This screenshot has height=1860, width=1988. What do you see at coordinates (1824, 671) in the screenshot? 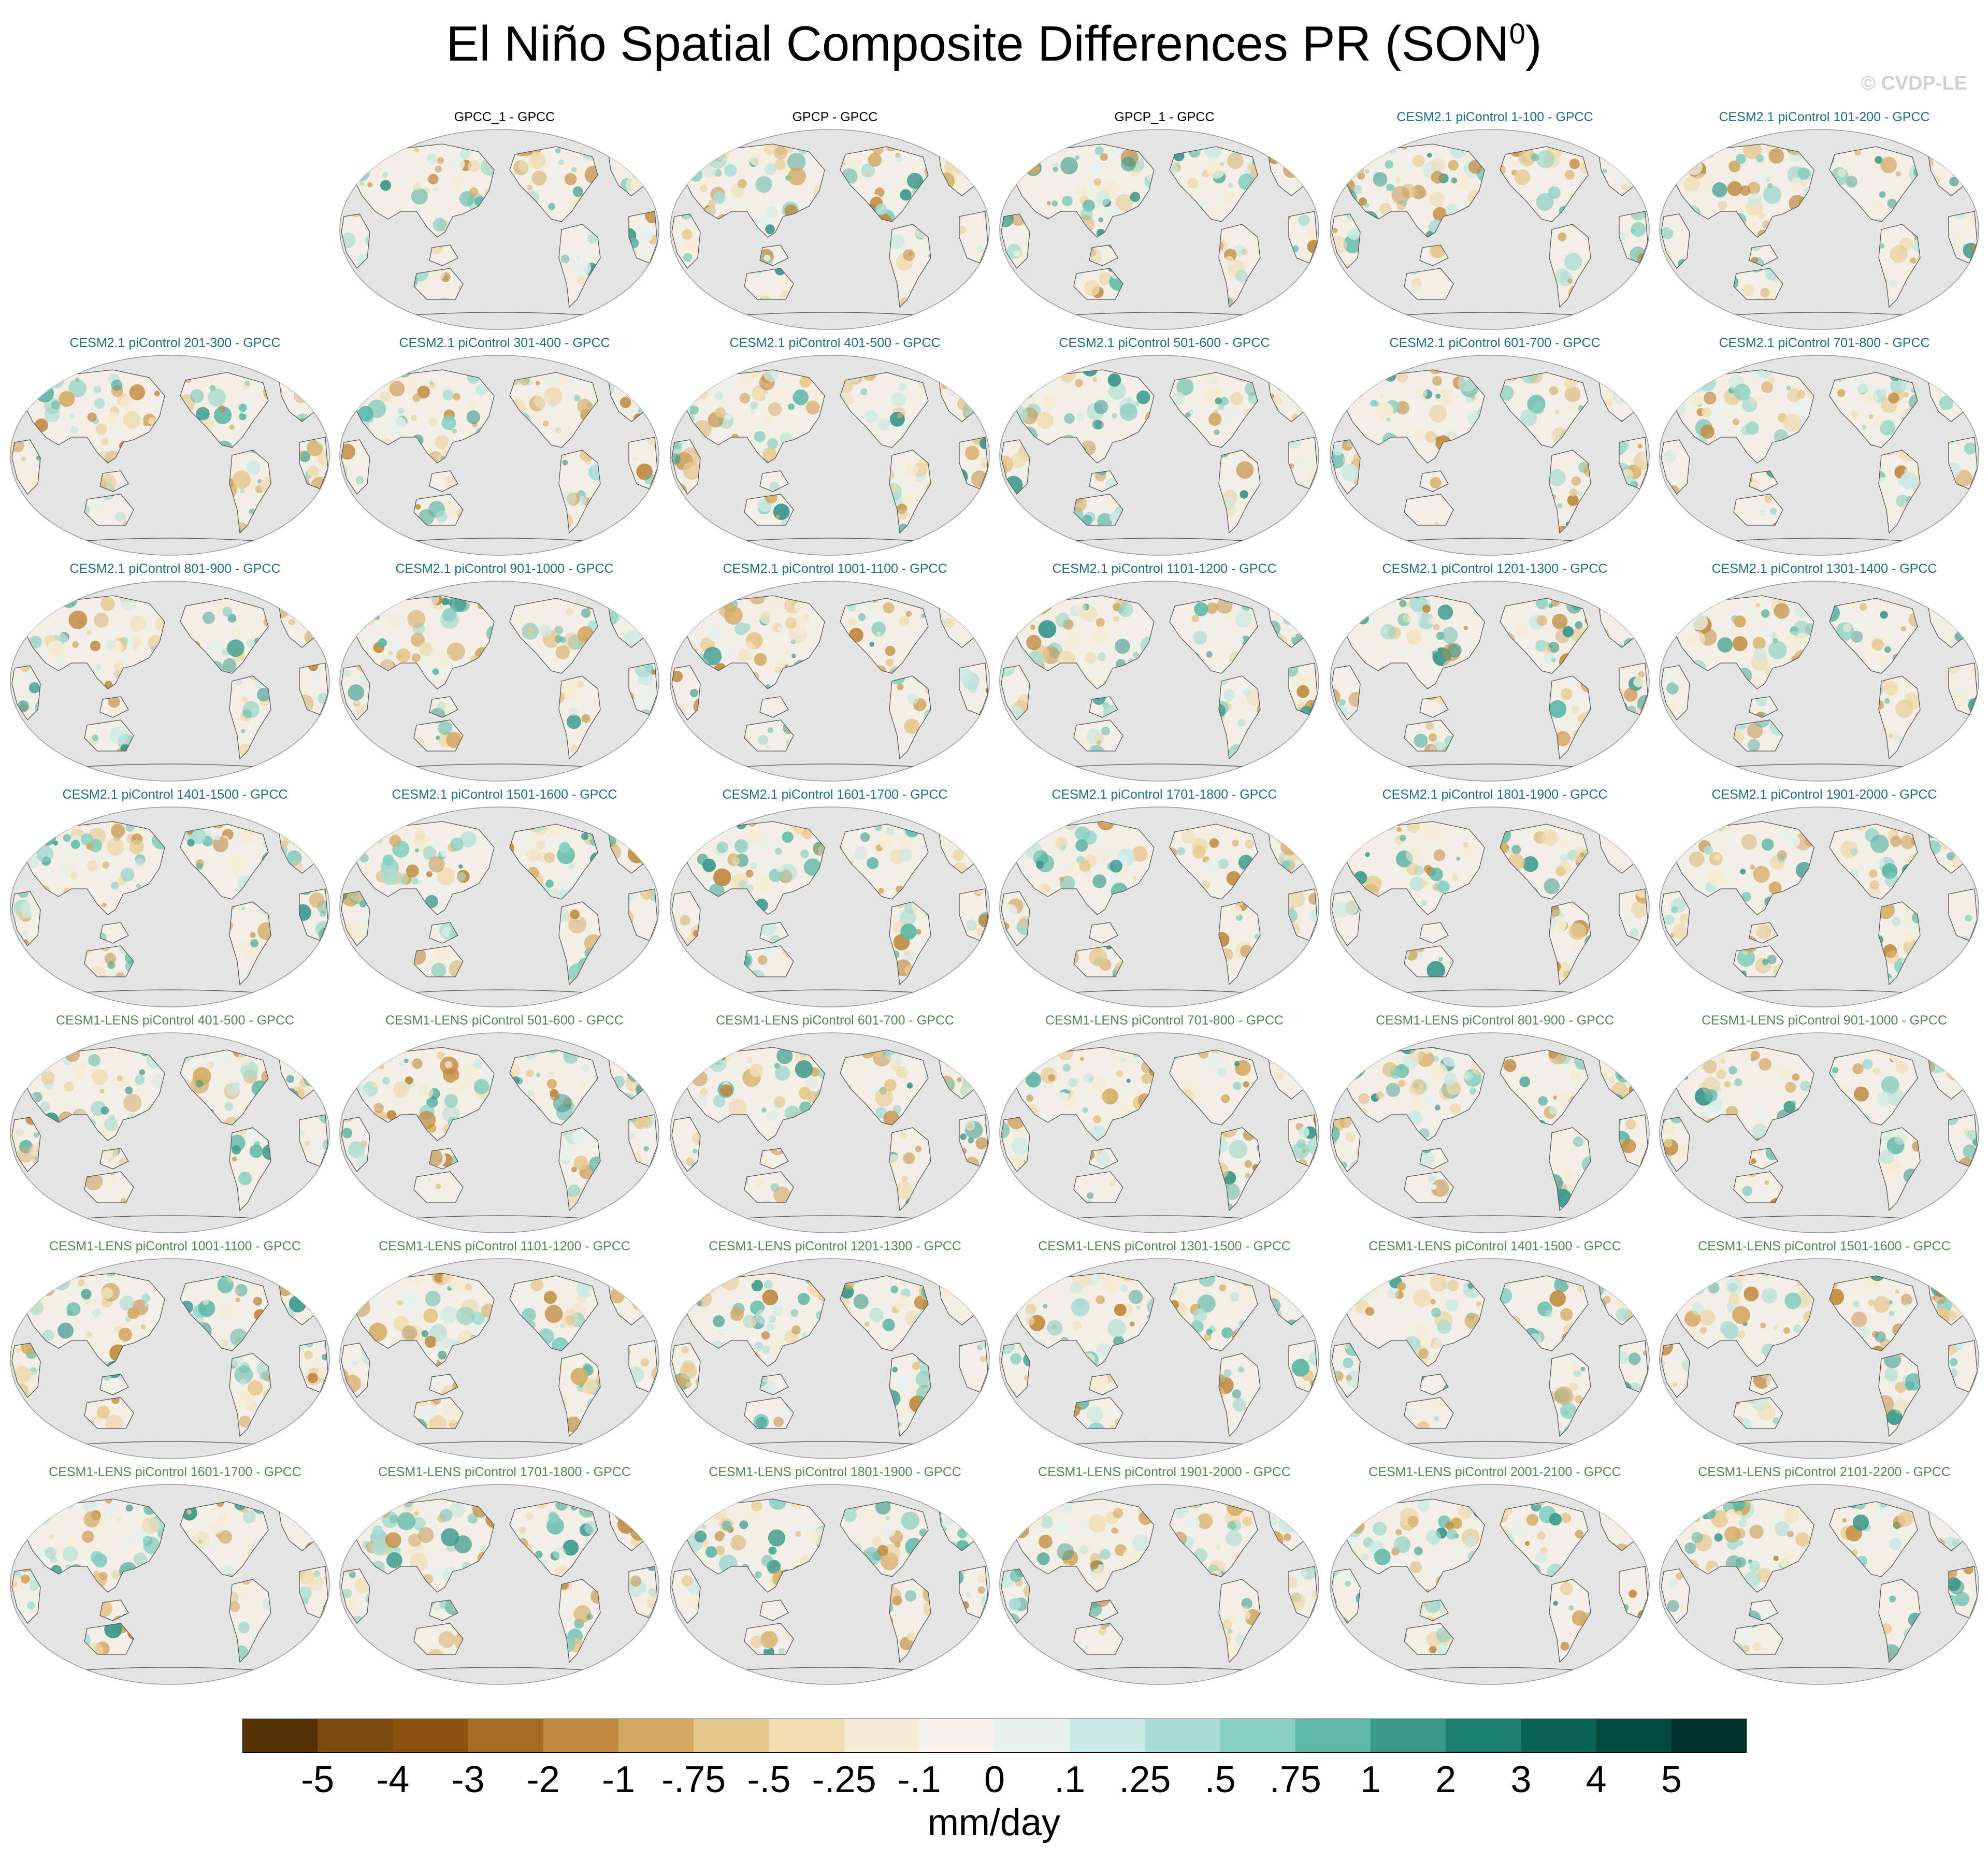
I see `map-panel: CESM2.1 piControl 1301-1400 - GPCC` at bounding box center [1824, 671].